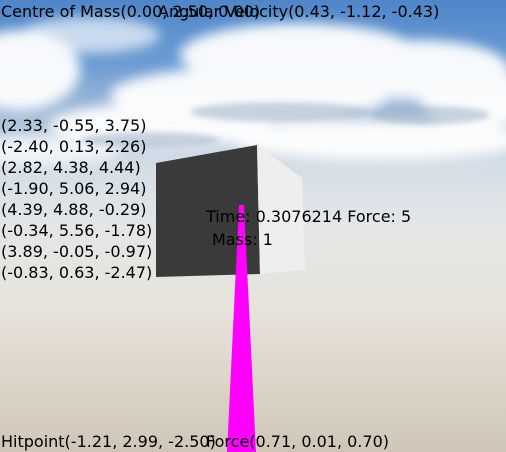 This screenshot has width=506, height=452. What do you see at coordinates (297, 441) in the screenshot?
I see `force-vector-readout: Force(0.71, 0.01, 0.70)` at bounding box center [297, 441].